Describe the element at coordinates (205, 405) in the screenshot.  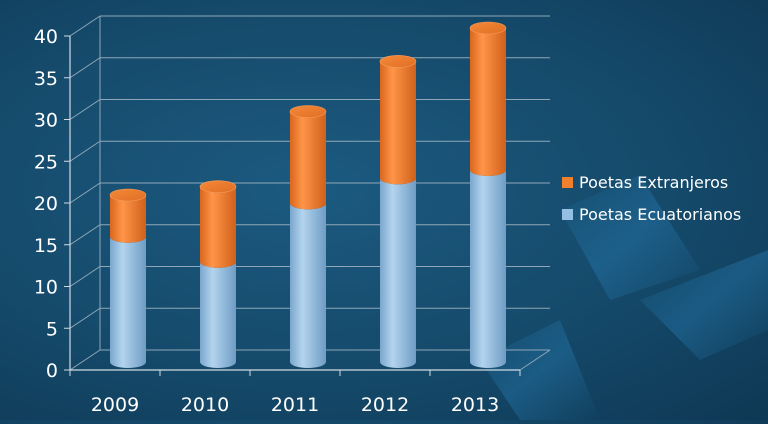
I see `x-tick-label: 2010` at that location.